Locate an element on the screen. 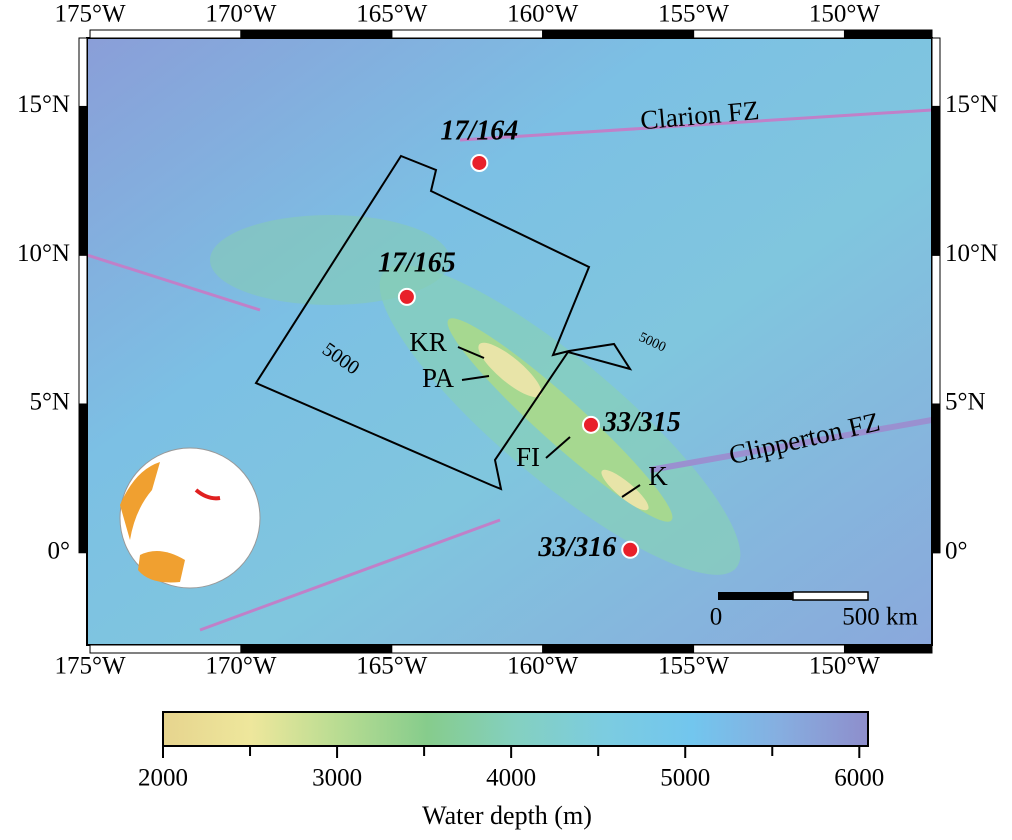  site-label: 33/315 is located at coordinates (641, 422).